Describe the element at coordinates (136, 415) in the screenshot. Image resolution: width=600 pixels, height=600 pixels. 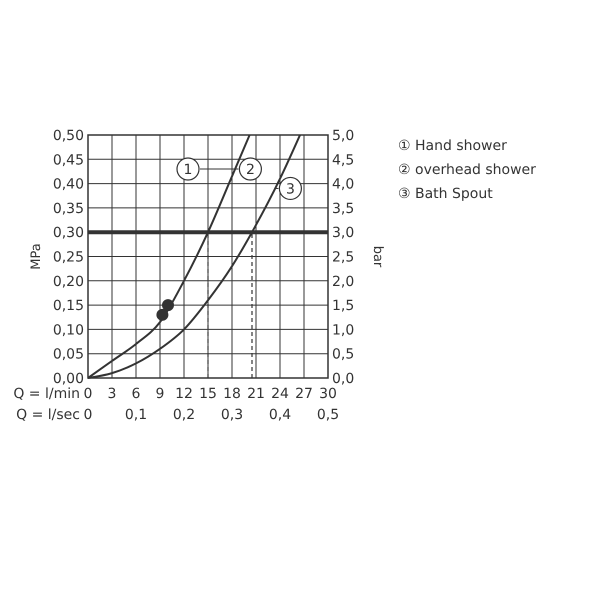
I see `x2-tick-label: 0,1` at that location.